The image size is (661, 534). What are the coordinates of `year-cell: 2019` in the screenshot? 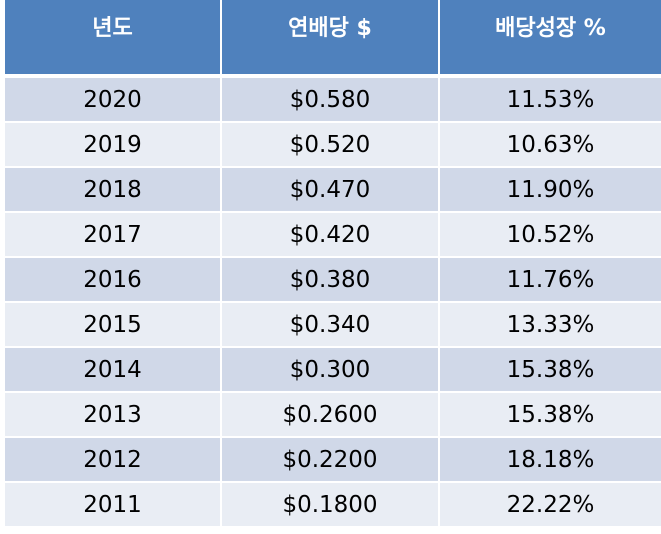 It's located at (113, 145).